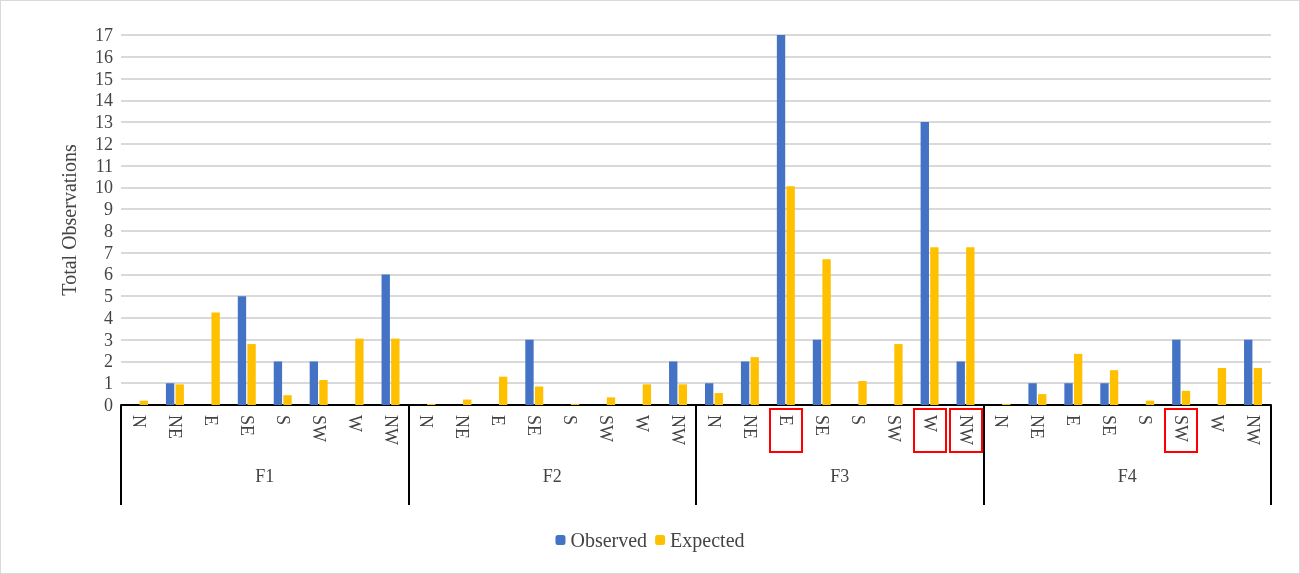 The width and height of the screenshot is (1300, 574). What do you see at coordinates (104, 187) in the screenshot?
I see `y-tick-label: 10` at bounding box center [104, 187].